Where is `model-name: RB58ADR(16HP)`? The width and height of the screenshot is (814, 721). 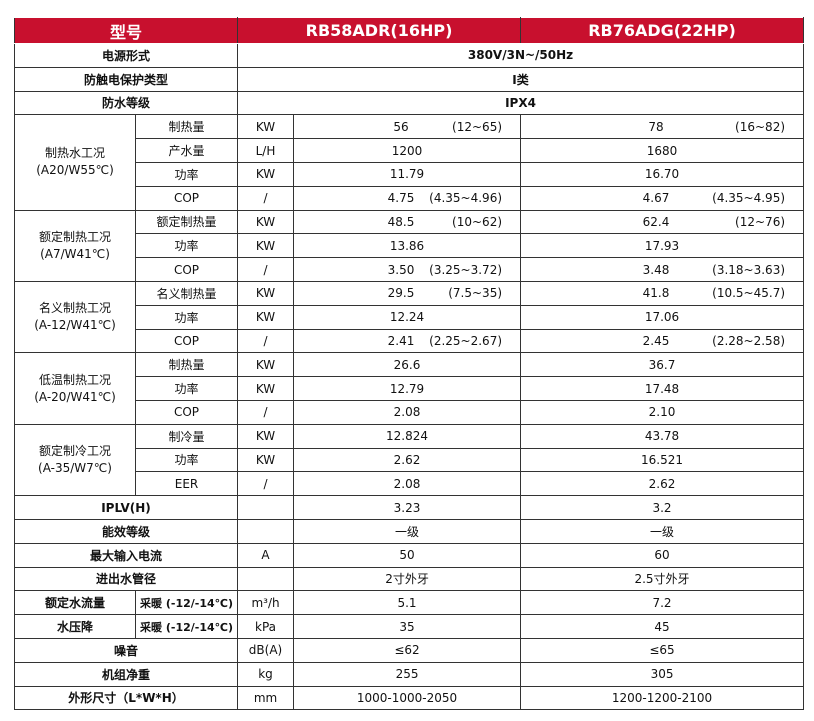 model-name: RB58ADR(16HP) is located at coordinates (379, 30).